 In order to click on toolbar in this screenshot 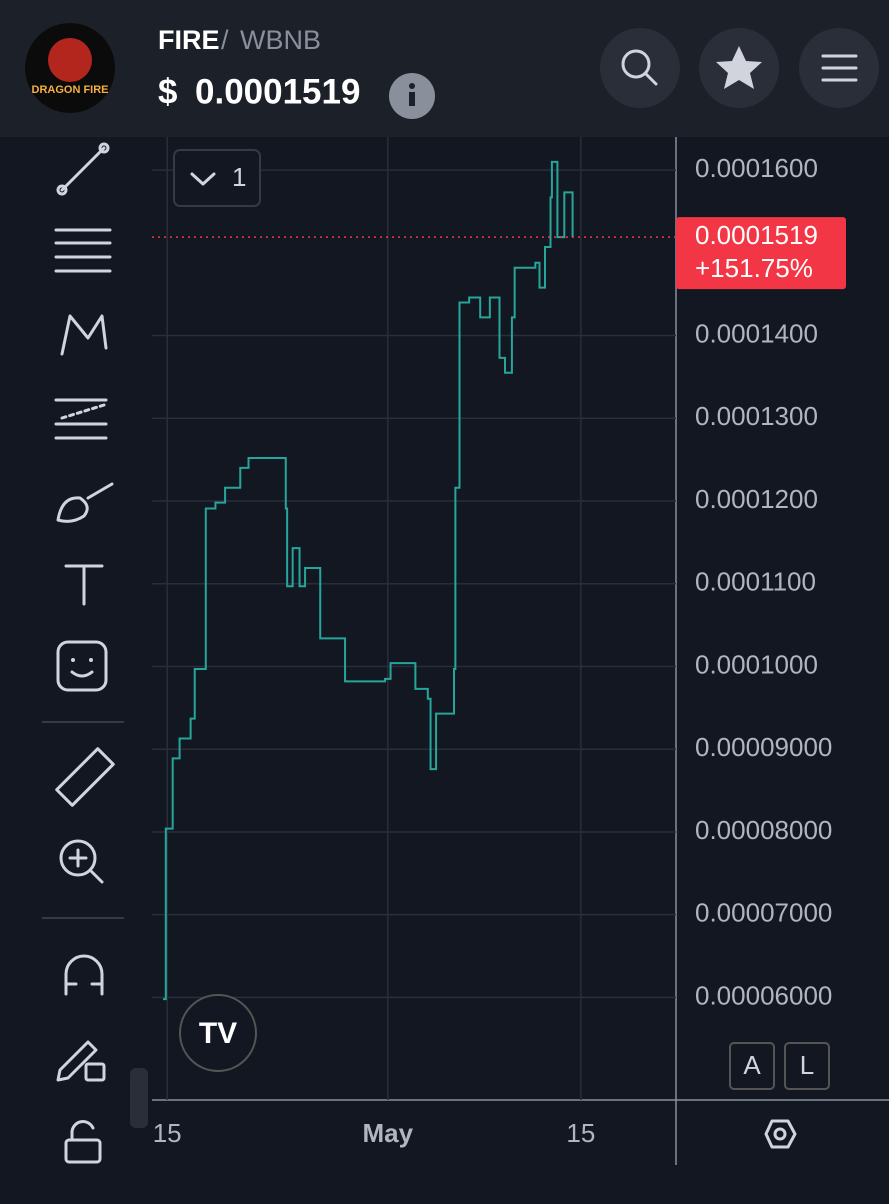, I will do `click(95, 653)`.